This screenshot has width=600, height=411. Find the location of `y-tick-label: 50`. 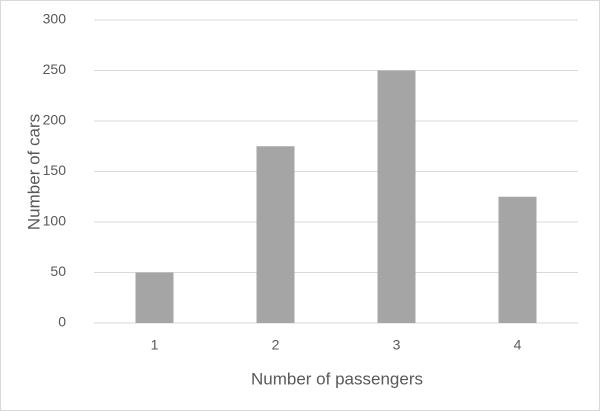

y-tick-label: 50 is located at coordinates (58, 271).